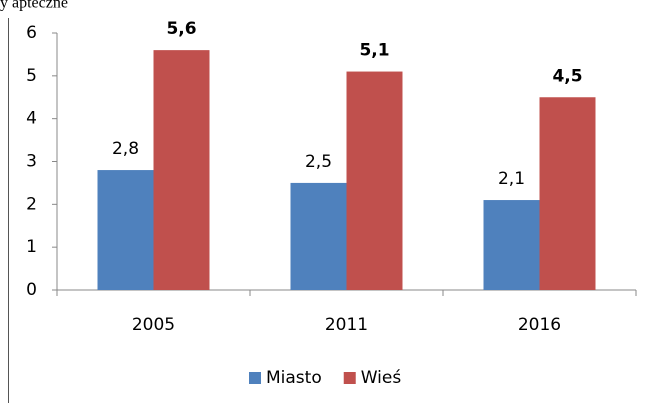 The image size is (650, 403). What do you see at coordinates (31, 204) in the screenshot?
I see `y-tick-label: 2` at bounding box center [31, 204].